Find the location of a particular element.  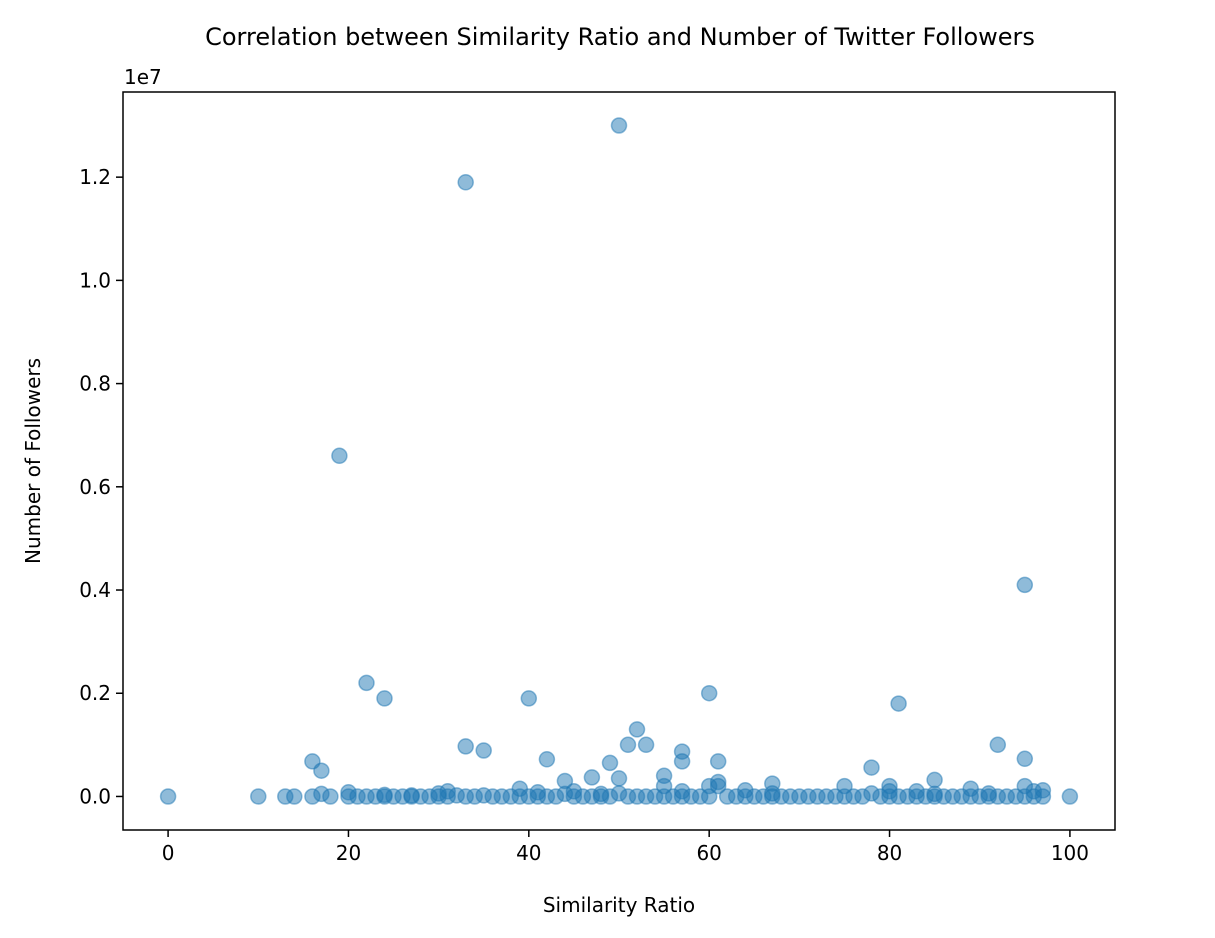

x-tick-label: 100 is located at coordinates (1070, 853).